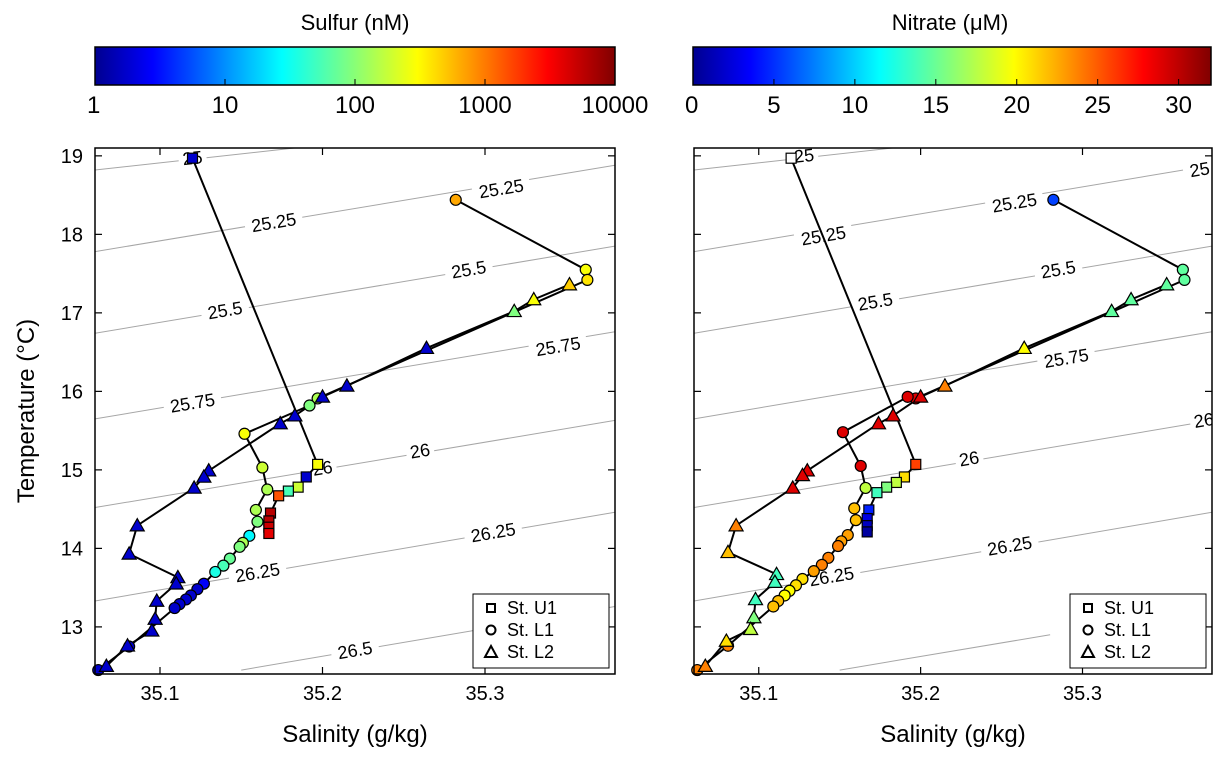 The width and height of the screenshot is (1217, 758). What do you see at coordinates (1097, 105) in the screenshot?
I see `colorbar-tick-label: 25` at bounding box center [1097, 105].